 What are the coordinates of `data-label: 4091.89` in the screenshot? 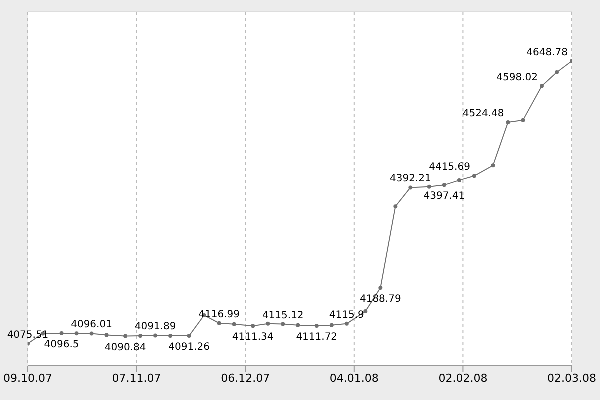 It's located at (155, 327).